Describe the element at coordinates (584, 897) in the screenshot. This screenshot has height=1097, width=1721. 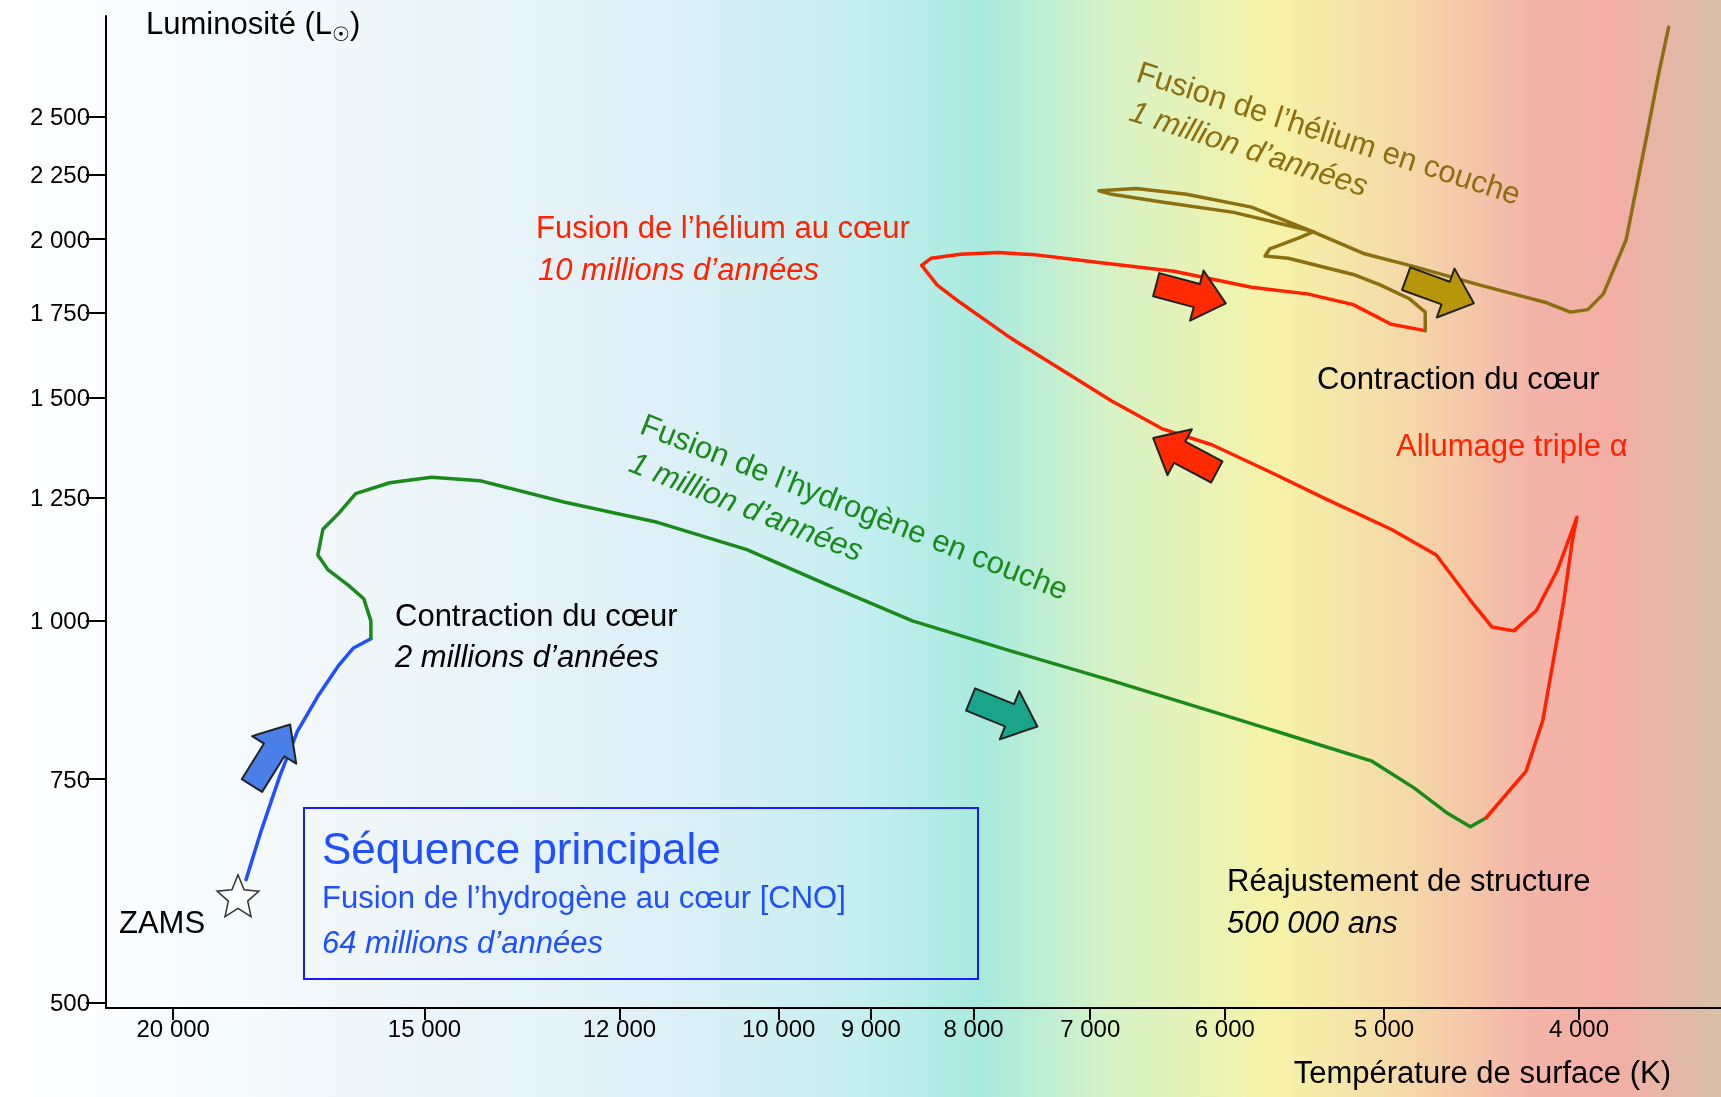
I see `annotation: Fusion de l’hydrogène au cœur [CNO]` at that location.